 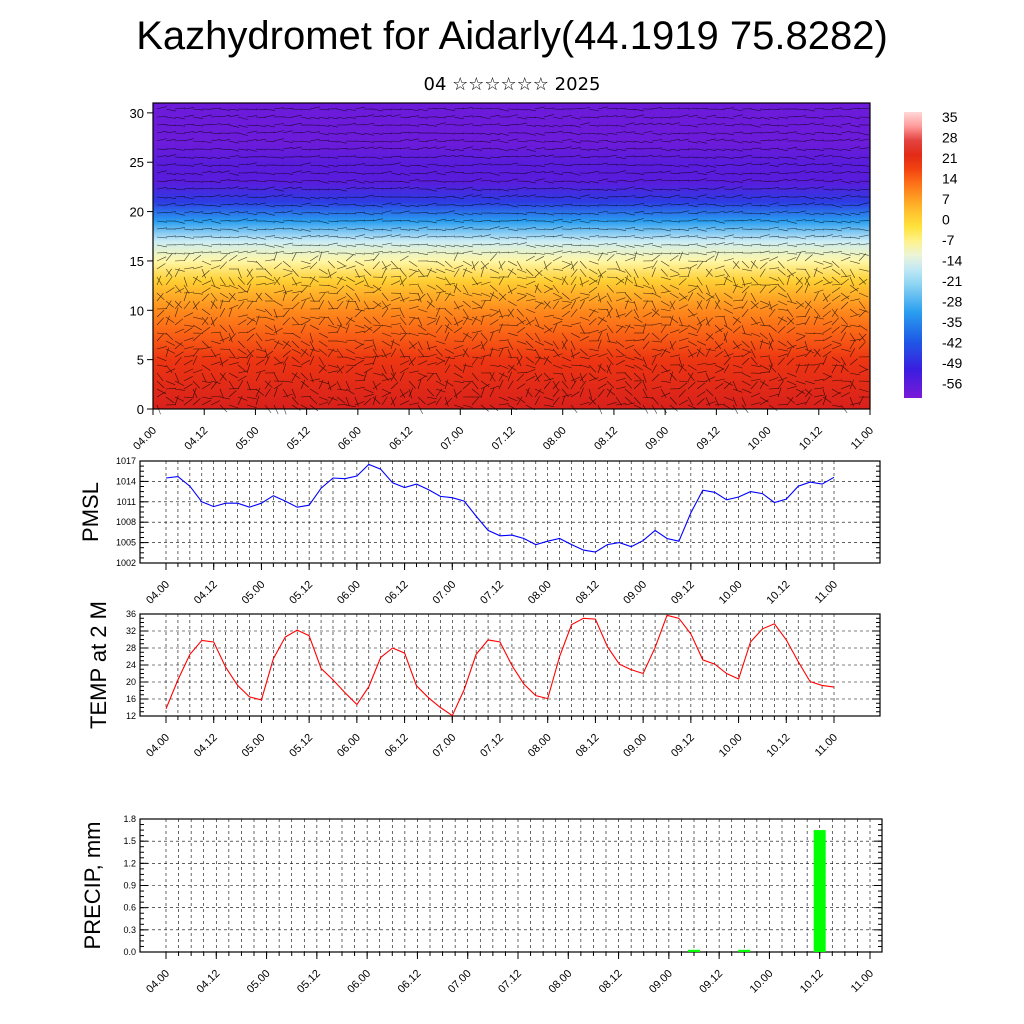 I want to click on panel-frame, so click(x=510, y=512).